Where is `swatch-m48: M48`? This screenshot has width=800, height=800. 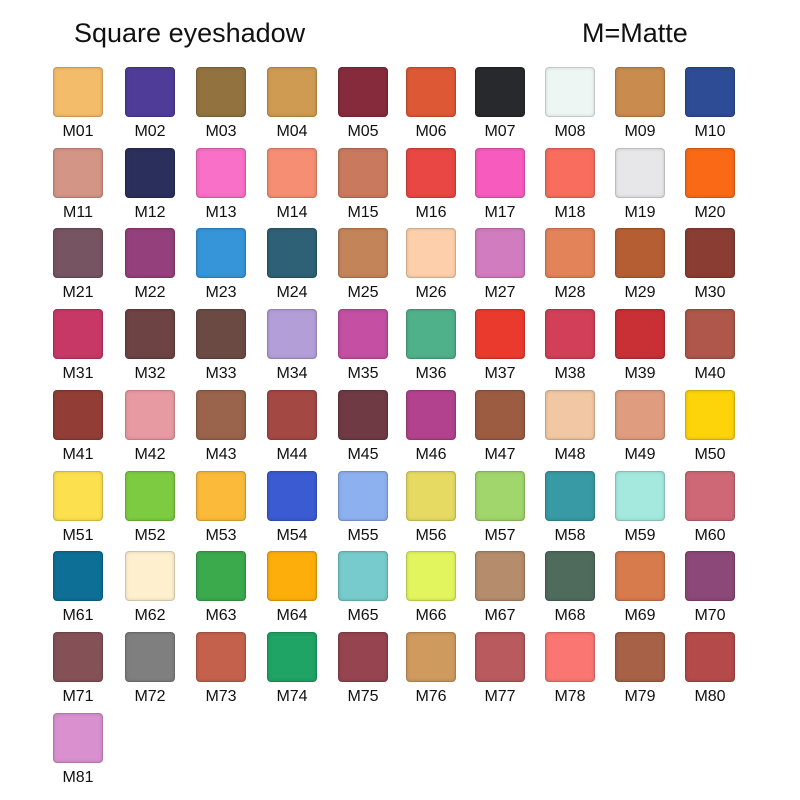 swatch-m48: M48 is located at coordinates (570, 428).